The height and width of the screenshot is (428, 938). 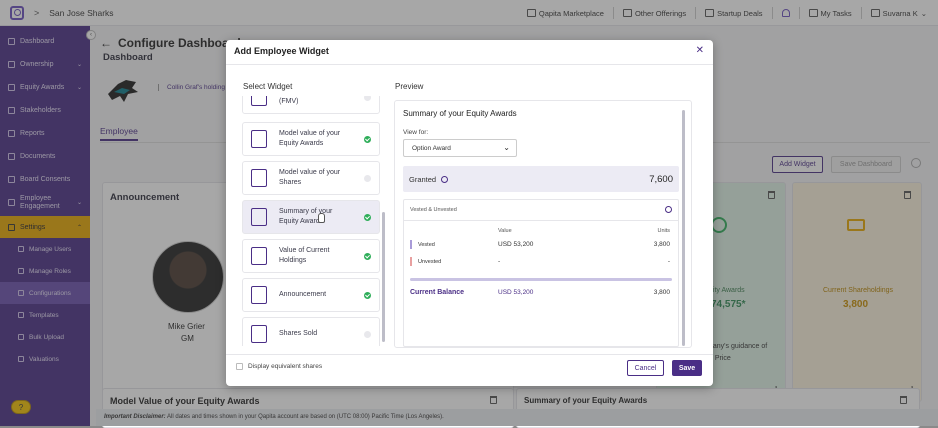 I want to click on hand-cursor-icon, so click(x=321, y=218).